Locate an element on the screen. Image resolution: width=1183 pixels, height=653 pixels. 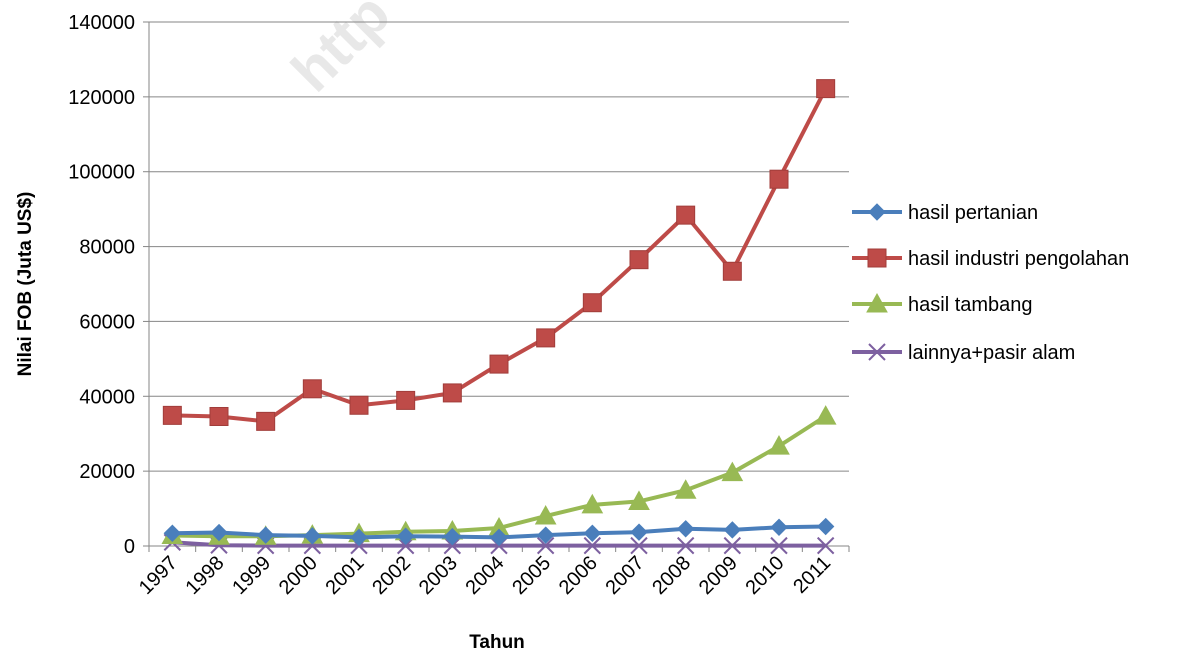
x-tick-label: 1997 is located at coordinates (158, 575).